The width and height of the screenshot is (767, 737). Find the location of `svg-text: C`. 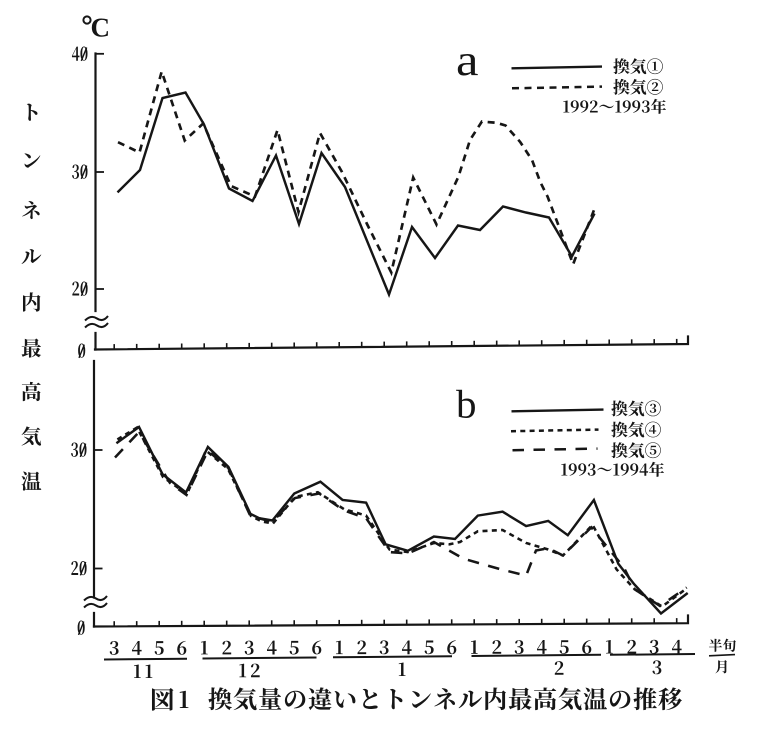

svg-text: C is located at coordinates (101, 28).